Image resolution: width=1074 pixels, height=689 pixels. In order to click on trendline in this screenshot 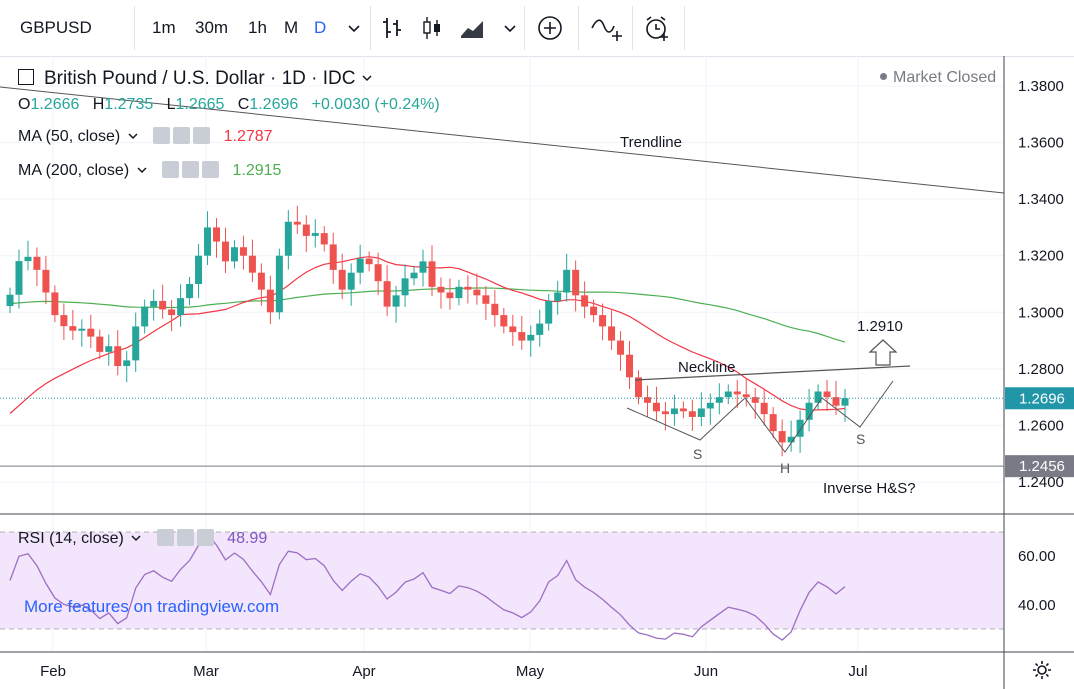, I will do `click(502, 140)`.